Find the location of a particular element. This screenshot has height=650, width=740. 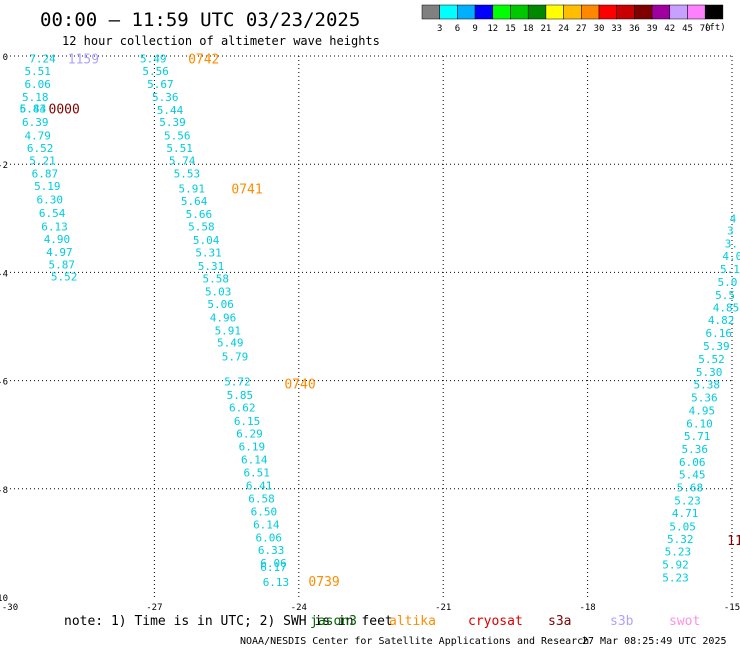

data-point-label: 5.45 is located at coordinates (692, 475).